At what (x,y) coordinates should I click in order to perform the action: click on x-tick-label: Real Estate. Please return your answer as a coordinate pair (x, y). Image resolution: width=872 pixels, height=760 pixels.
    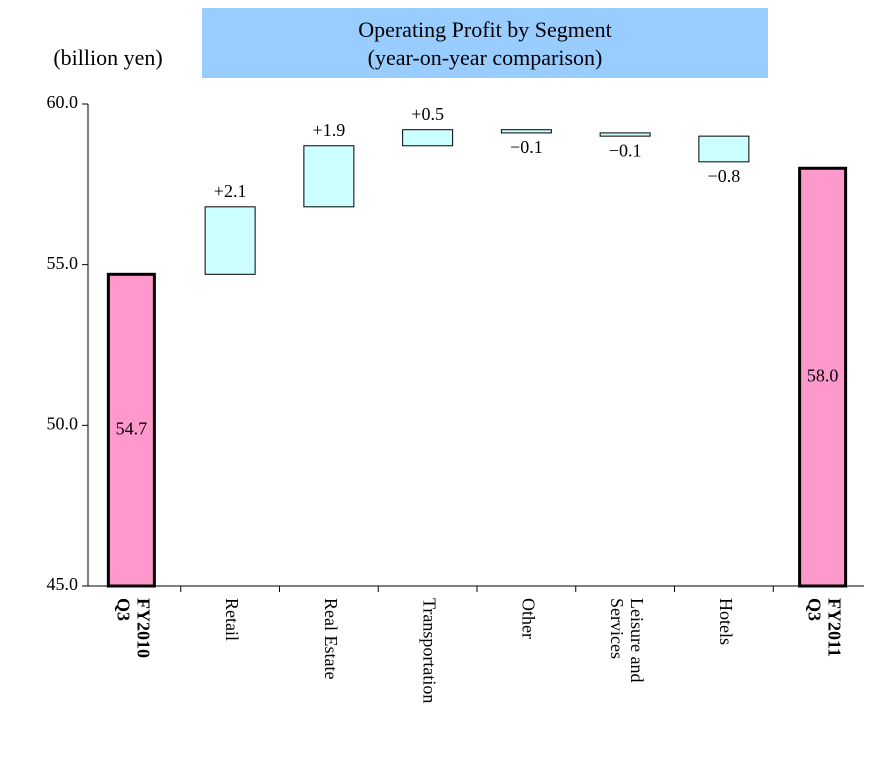
    Looking at the image, I should click on (331, 638).